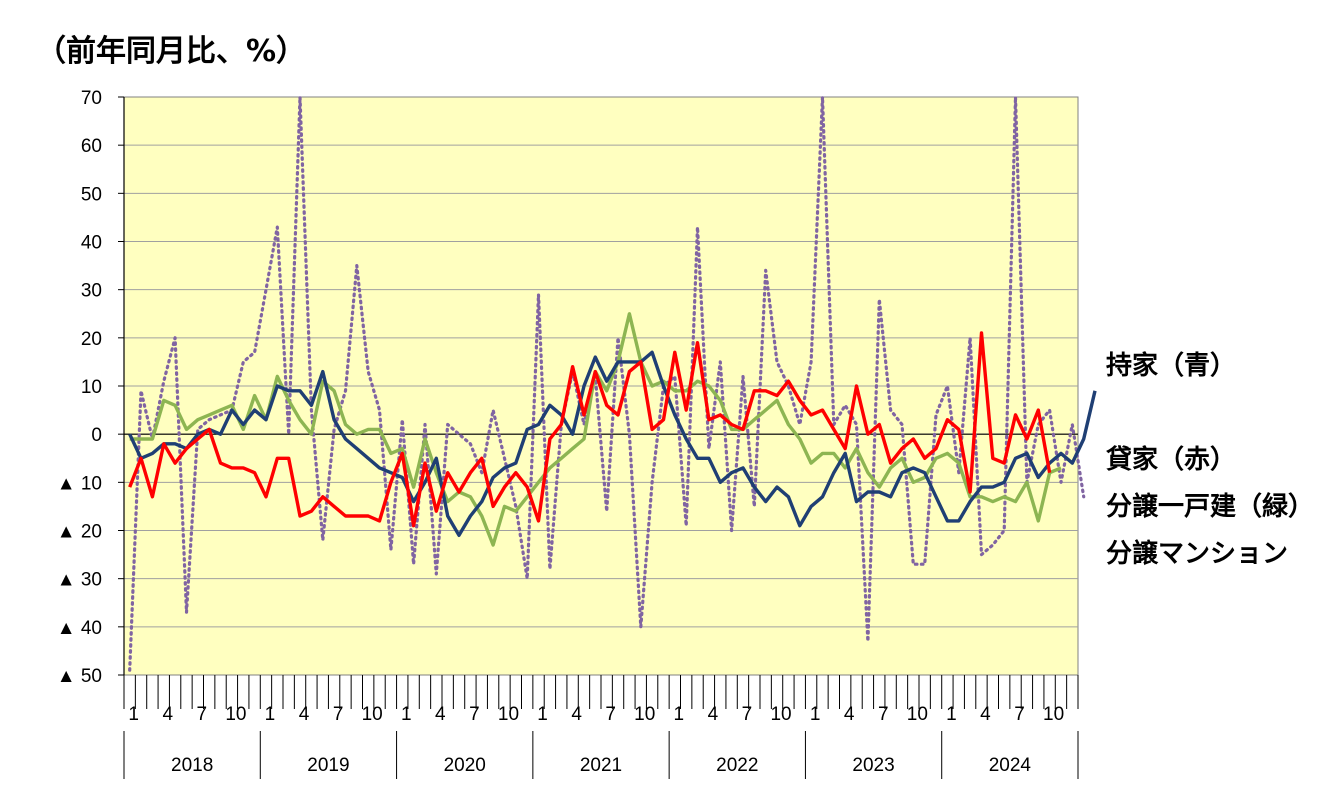  Describe the element at coordinates (465, 765) in the screenshot. I see `year-label: 2020` at that location.